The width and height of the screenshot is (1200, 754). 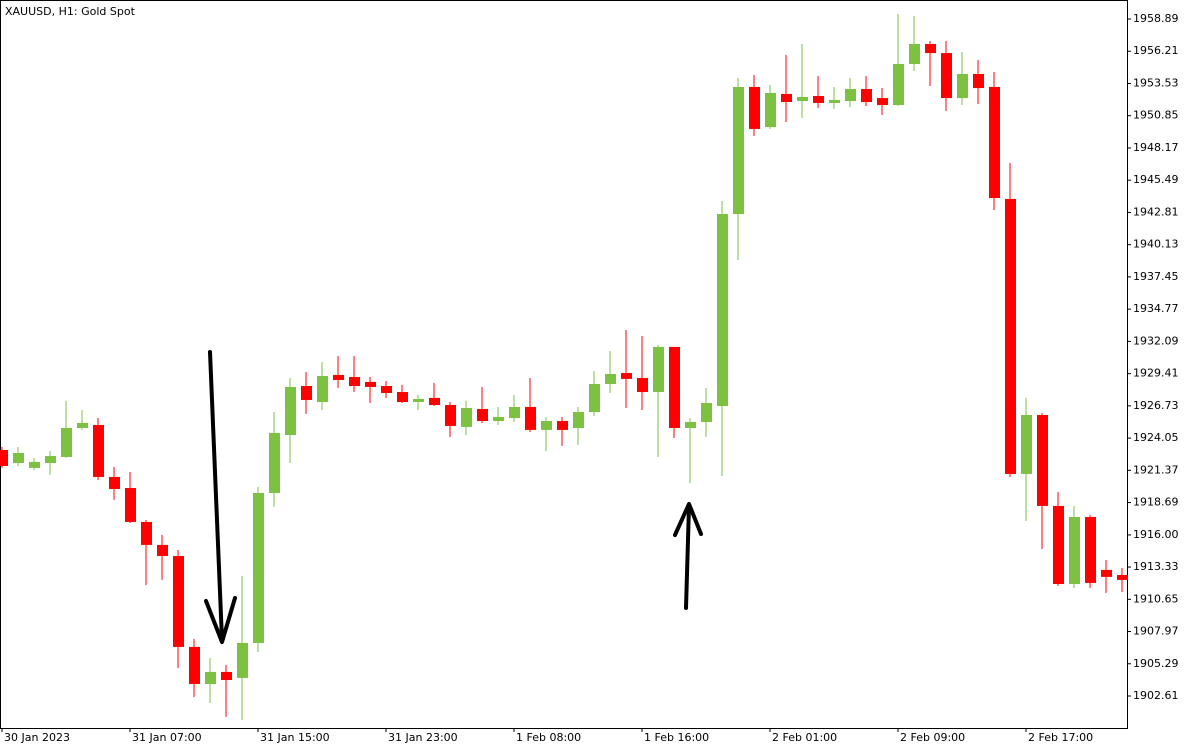 I want to click on arrow-up, so click(x=687, y=557).